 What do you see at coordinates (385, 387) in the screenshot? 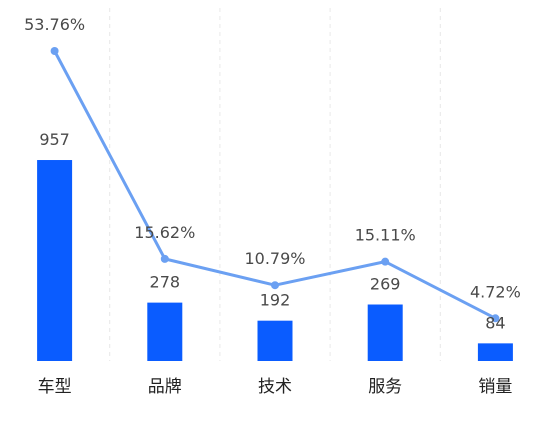
I see `category-label-3: 服务` at bounding box center [385, 387].